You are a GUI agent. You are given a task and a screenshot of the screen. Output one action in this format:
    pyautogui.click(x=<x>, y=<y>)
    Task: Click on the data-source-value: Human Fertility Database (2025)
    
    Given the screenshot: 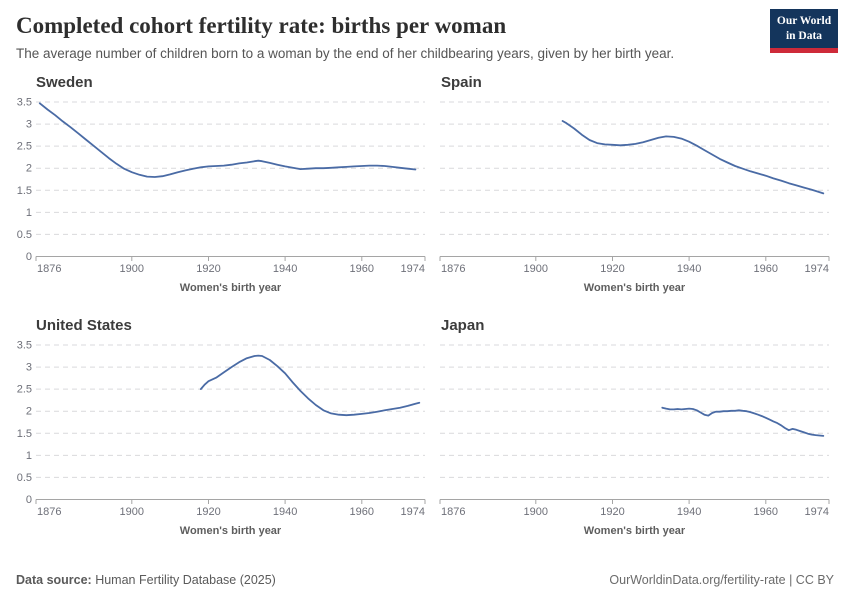 What is the action you would take?
    pyautogui.click(x=183, y=580)
    